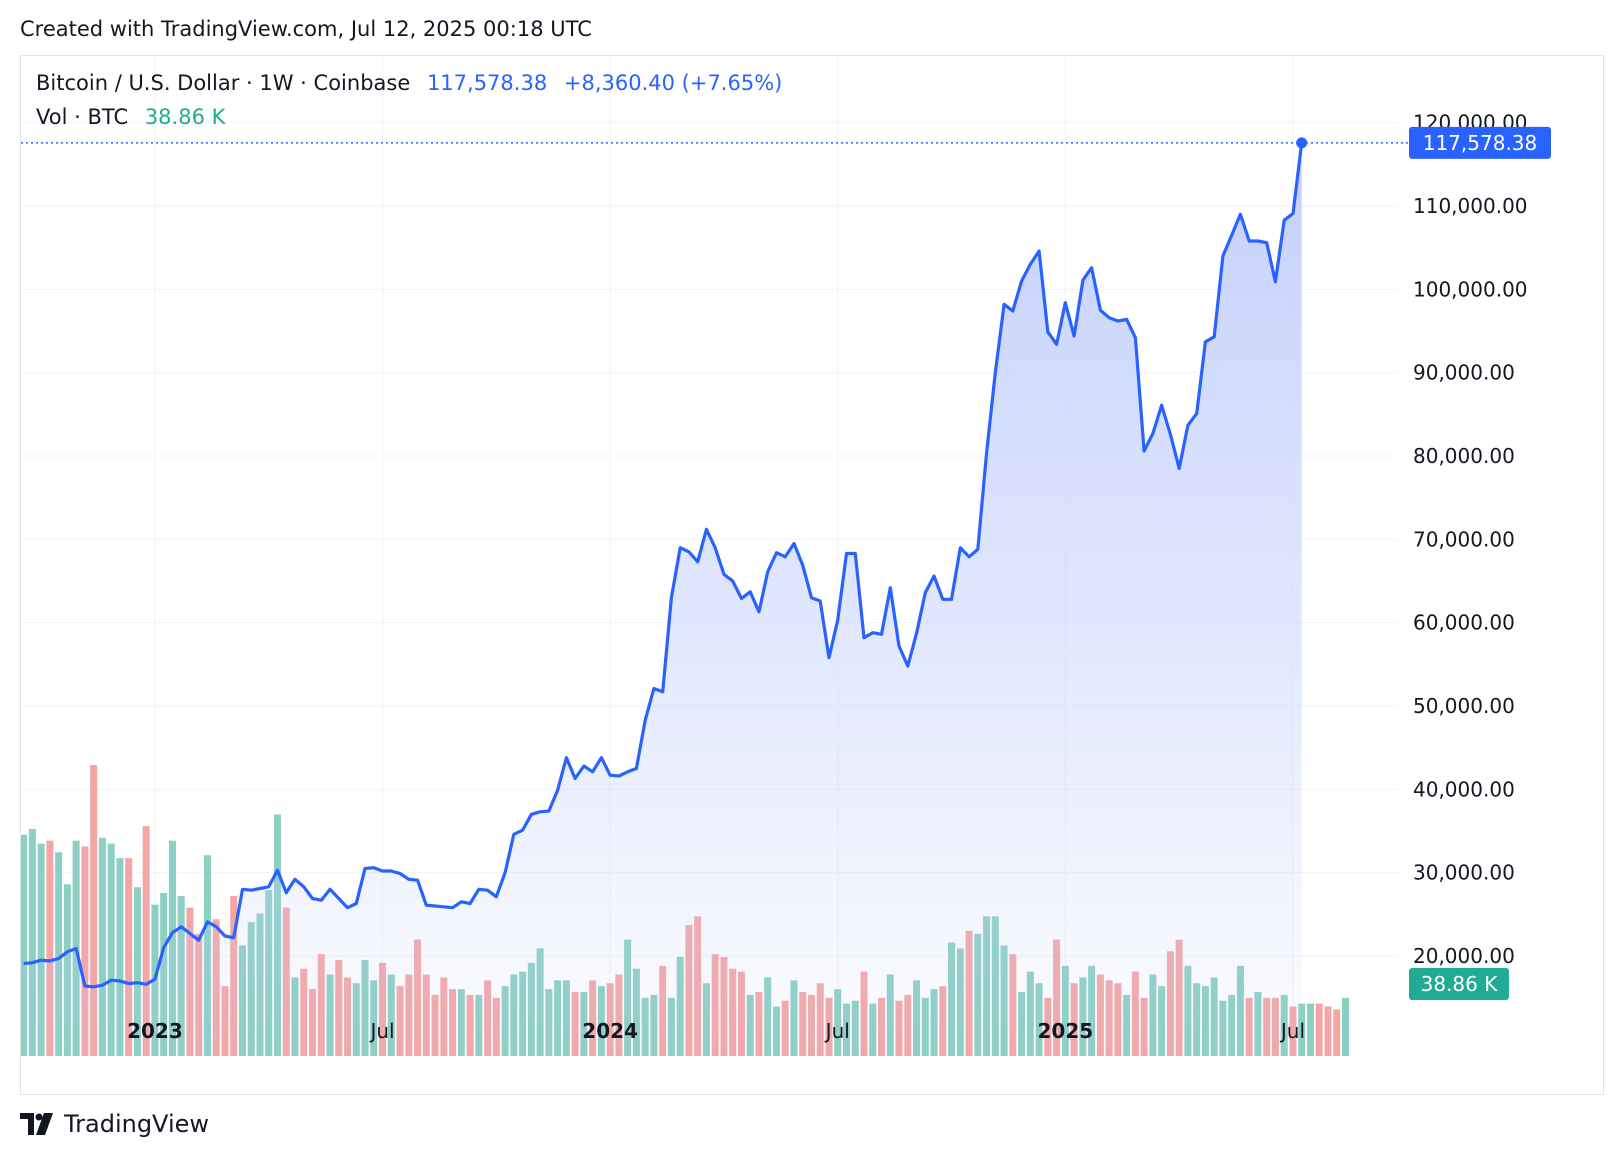  I want to click on y-tick-label: 100,000.00, so click(1470, 289).